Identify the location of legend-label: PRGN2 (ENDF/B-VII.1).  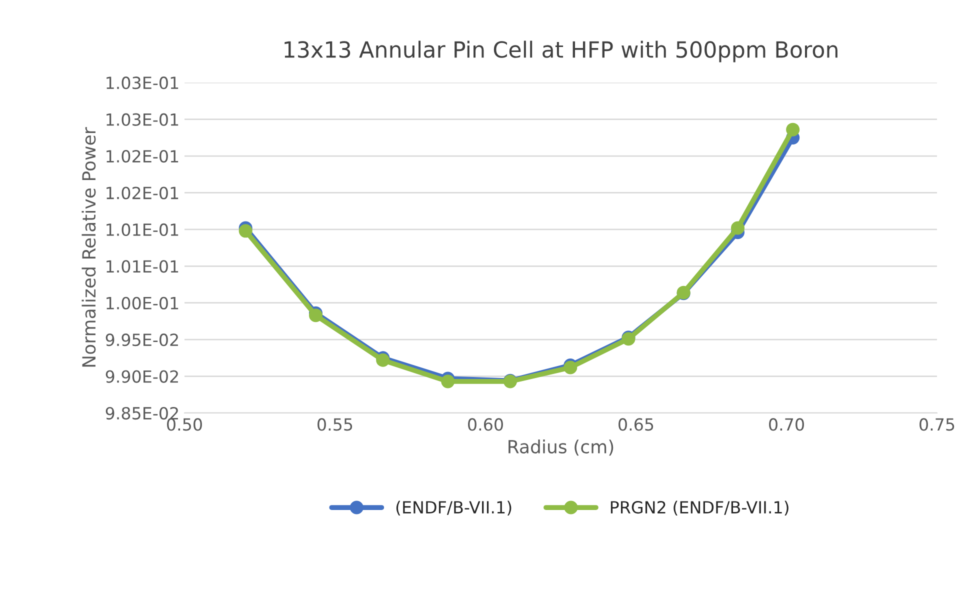
(699, 508).